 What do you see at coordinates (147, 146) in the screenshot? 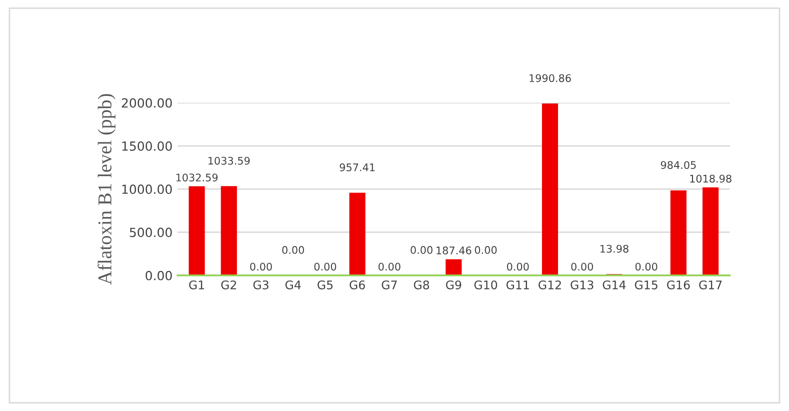
I see `y-tick-label: 1500.00` at bounding box center [147, 146].